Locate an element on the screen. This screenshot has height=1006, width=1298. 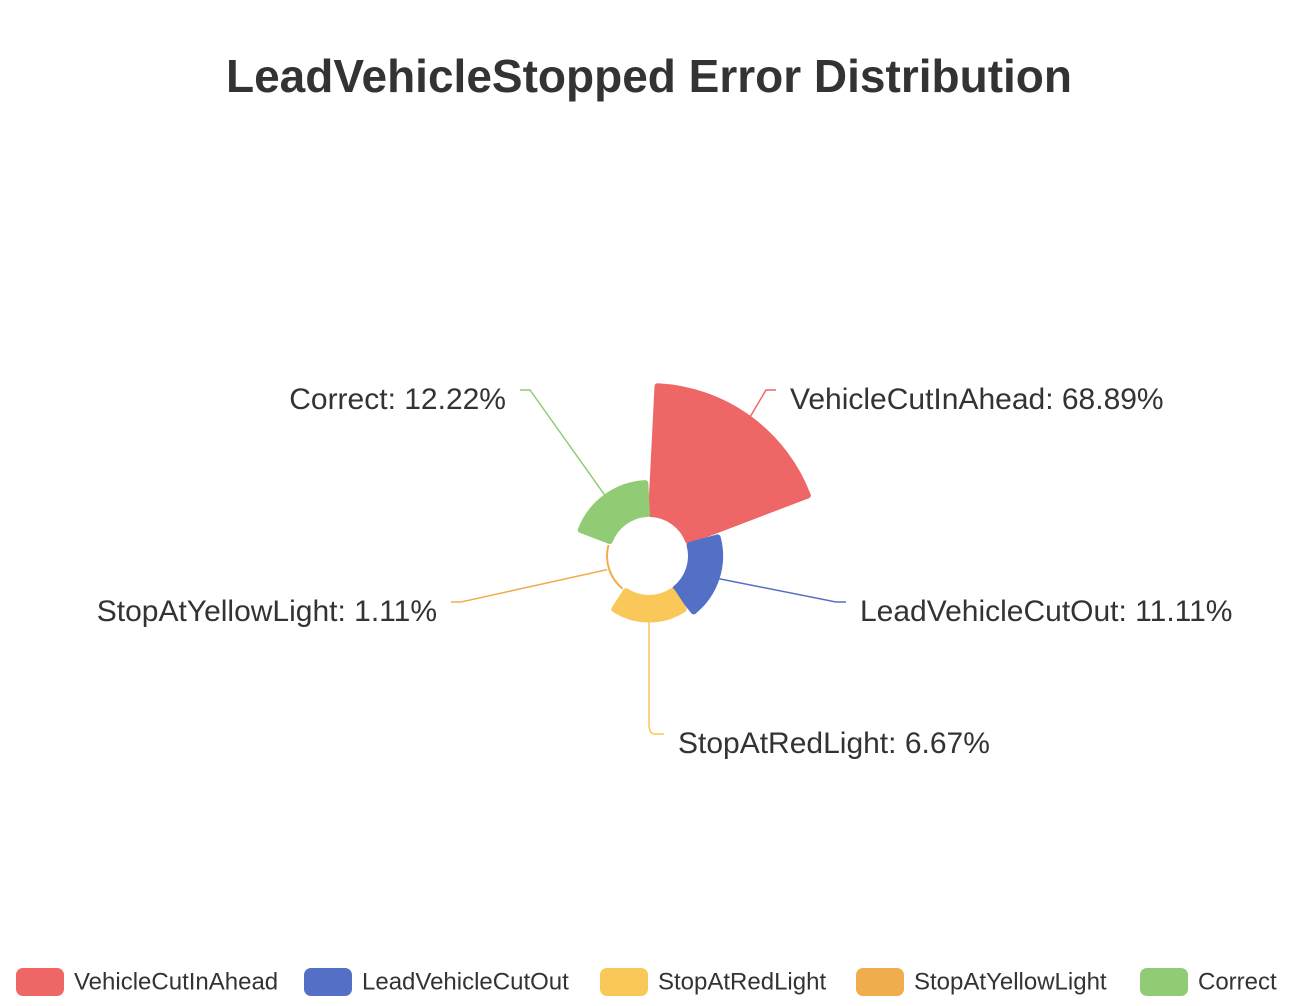
legend-label-stop-at-yellow-light: StopAtYellowLight is located at coordinates (1010, 981).